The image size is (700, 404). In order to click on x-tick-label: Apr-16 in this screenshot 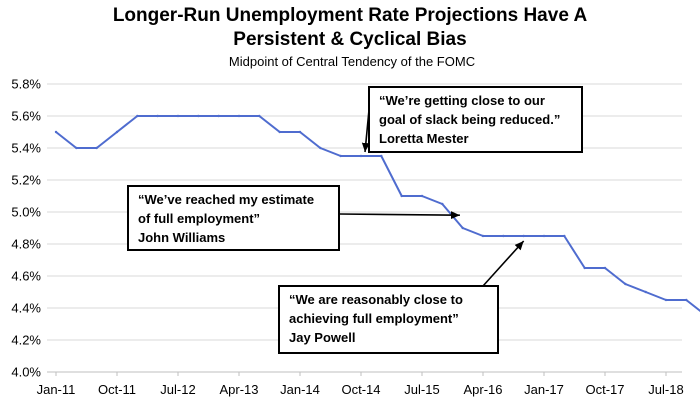, I will do `click(482, 389)`.